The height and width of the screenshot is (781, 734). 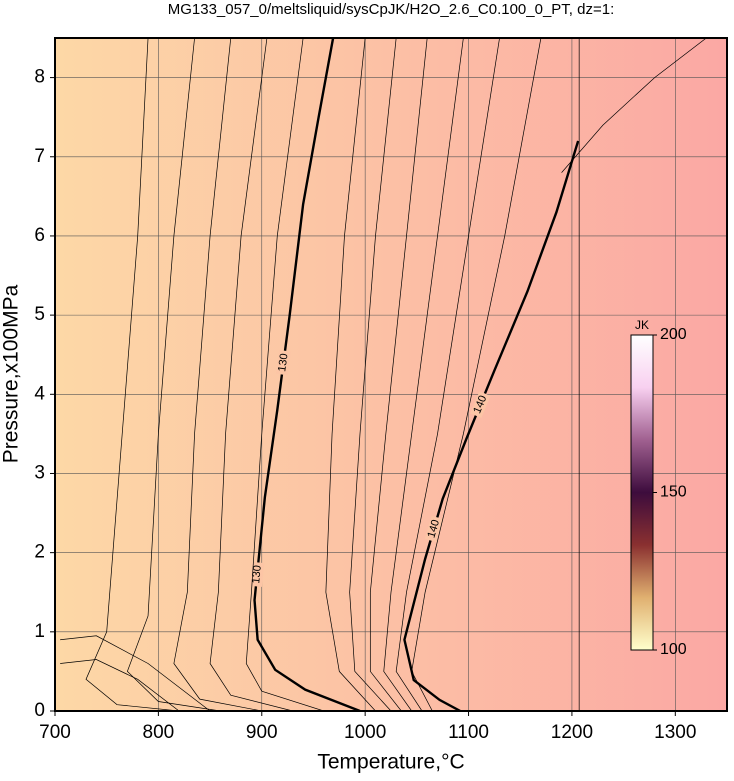 What do you see at coordinates (642, 325) in the screenshot?
I see `colorbar-label: JK` at bounding box center [642, 325].